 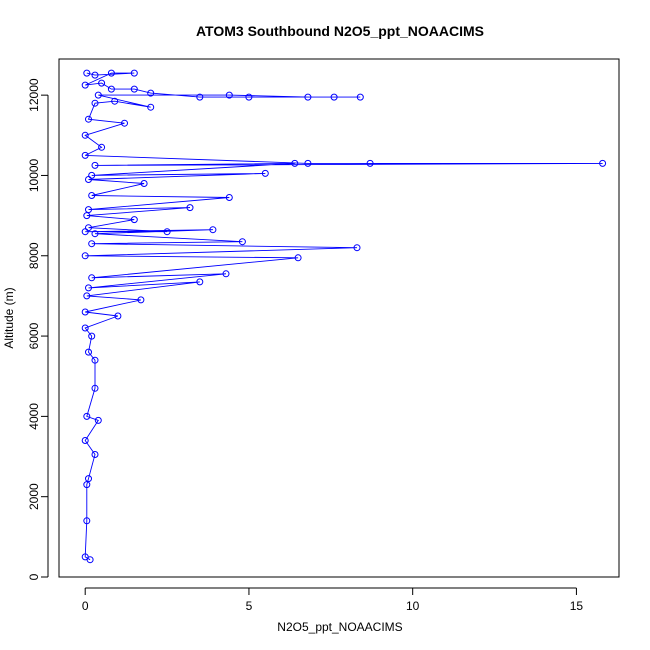 What do you see at coordinates (34, 255) in the screenshot?
I see `y-tick-label: 8000` at bounding box center [34, 255].